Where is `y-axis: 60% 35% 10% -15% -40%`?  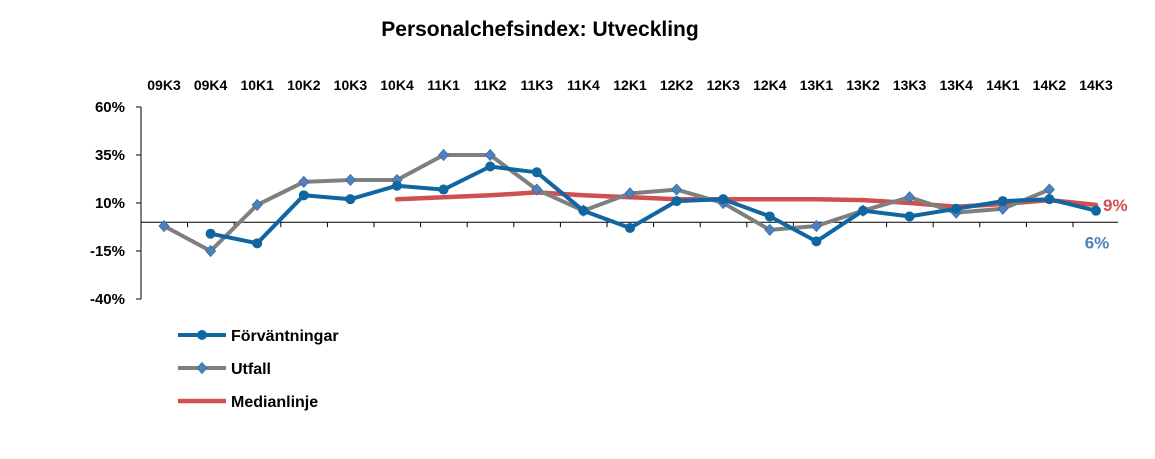 y-axis: 60% 35% 10% -15% -40% is located at coordinates (116, 203).